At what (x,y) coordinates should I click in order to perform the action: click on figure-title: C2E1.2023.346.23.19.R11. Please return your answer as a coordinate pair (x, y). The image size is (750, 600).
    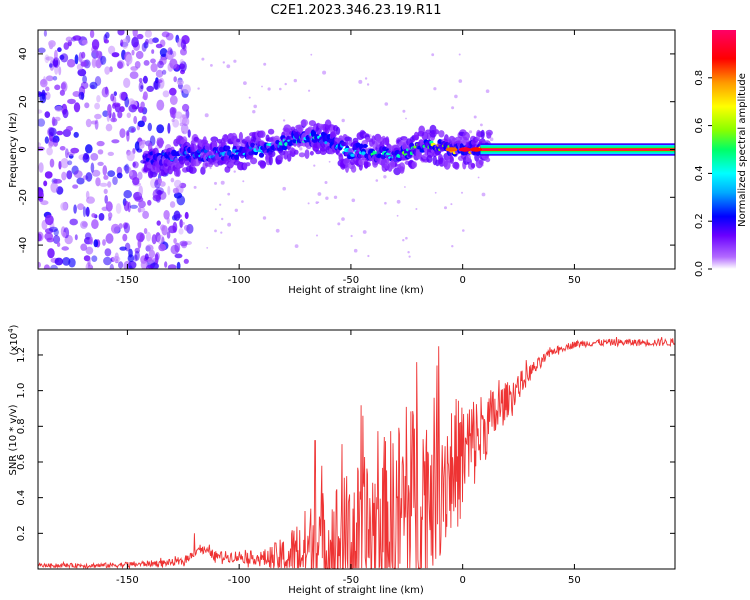
    Looking at the image, I should click on (355, 10).